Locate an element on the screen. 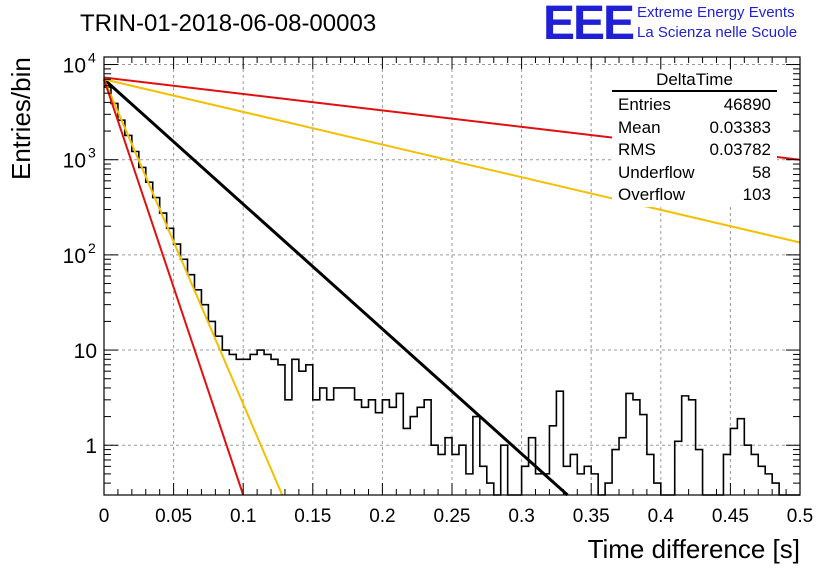  stats-value: 0.03782 is located at coordinates (740, 149).